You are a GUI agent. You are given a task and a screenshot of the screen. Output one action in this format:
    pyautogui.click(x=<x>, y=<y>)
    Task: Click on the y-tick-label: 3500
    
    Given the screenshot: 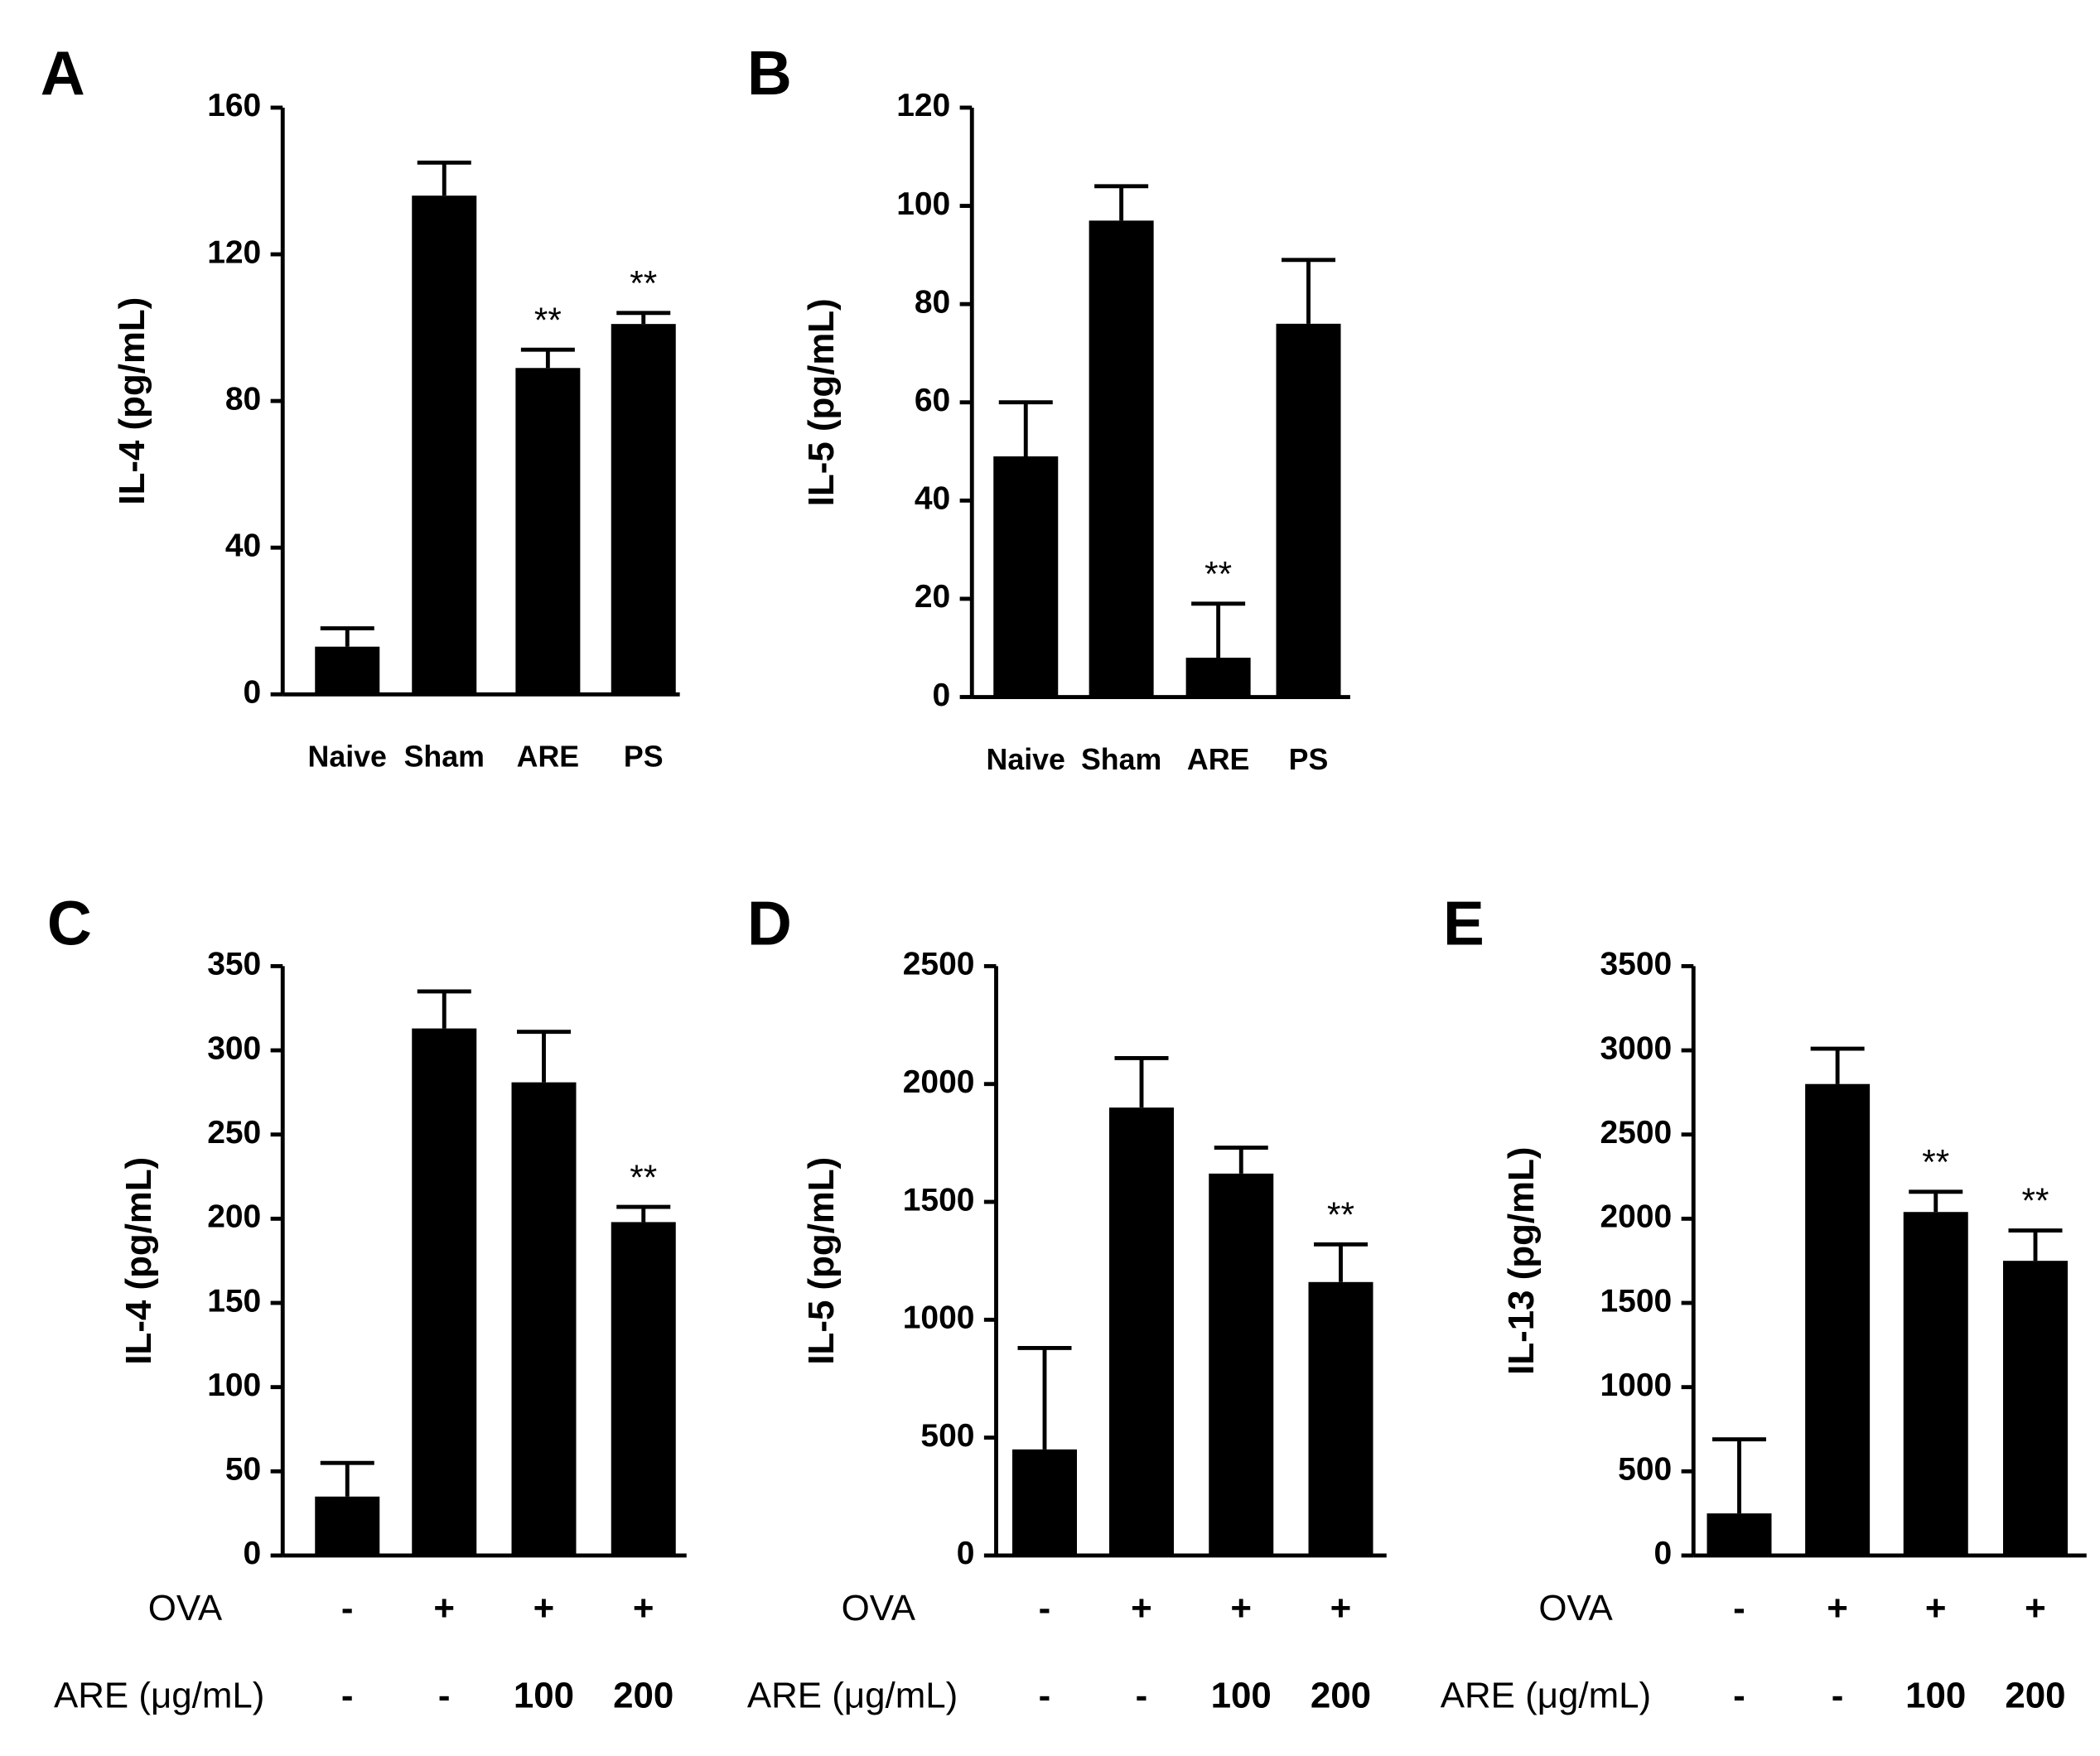 What is the action you would take?
    pyautogui.click(x=1636, y=964)
    